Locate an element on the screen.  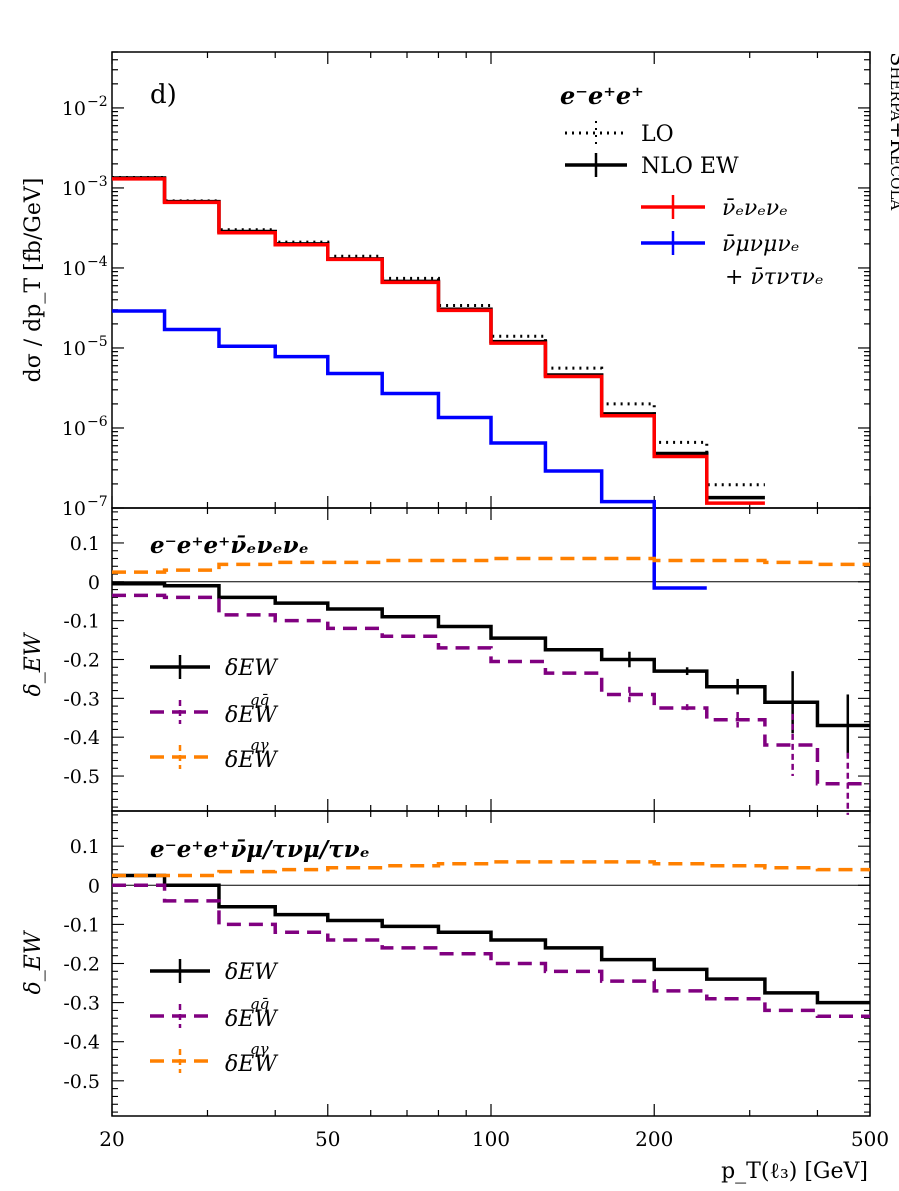
legend-e-label: ν̄ₑνₑνₑ is located at coordinates (755, 208).